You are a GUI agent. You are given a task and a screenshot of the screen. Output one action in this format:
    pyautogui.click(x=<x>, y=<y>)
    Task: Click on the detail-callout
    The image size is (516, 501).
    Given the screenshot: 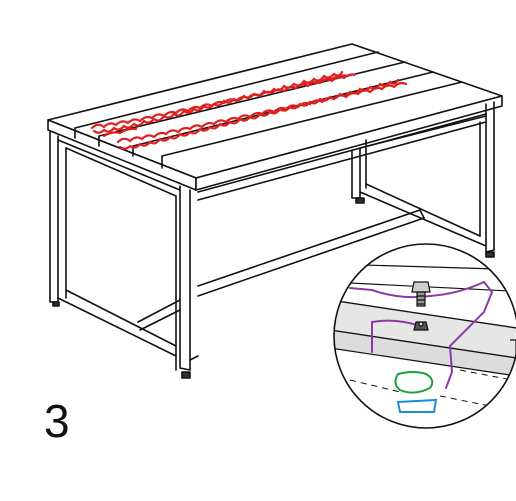 What is the action you would take?
    pyautogui.click(x=424, y=336)
    